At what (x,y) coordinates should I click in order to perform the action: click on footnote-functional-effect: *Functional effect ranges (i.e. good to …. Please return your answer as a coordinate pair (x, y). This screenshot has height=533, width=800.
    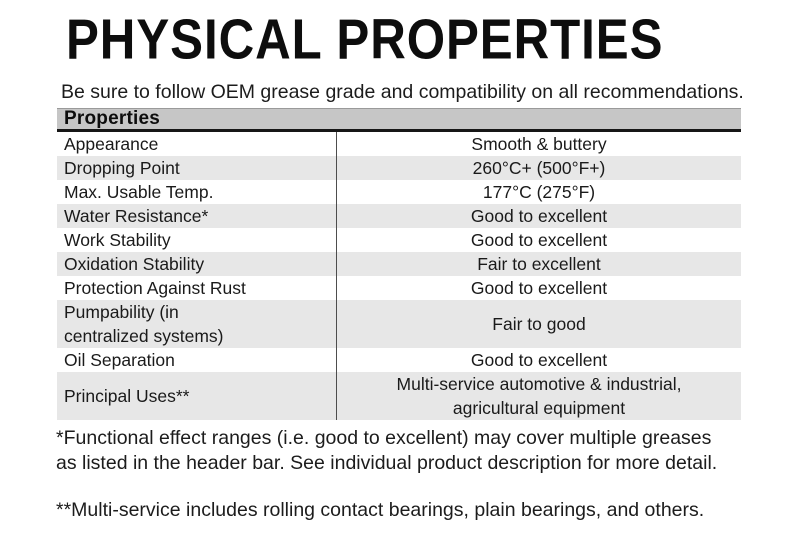
    Looking at the image, I should click on (387, 450).